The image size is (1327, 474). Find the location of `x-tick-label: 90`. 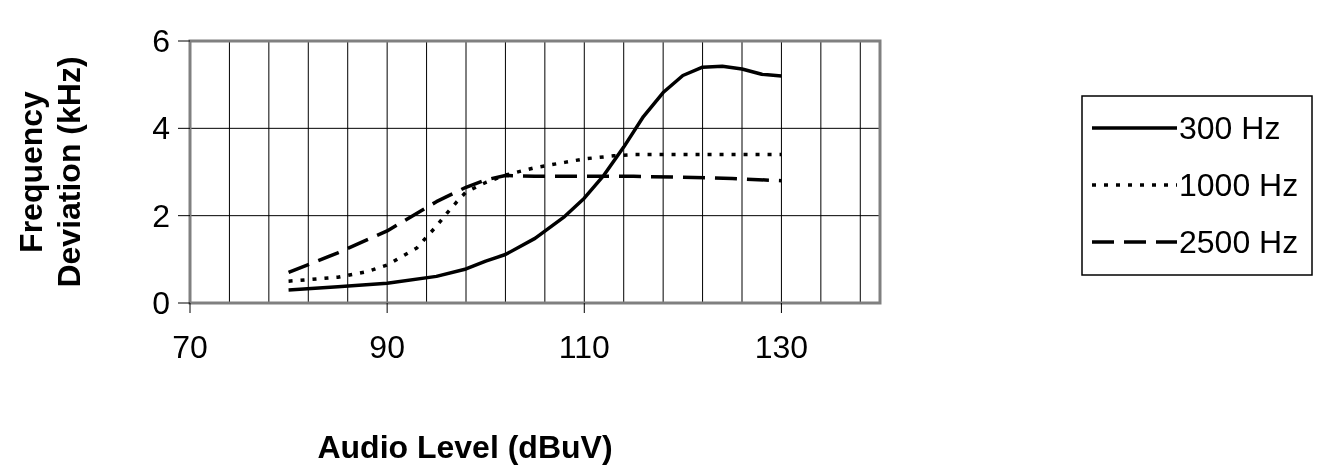

x-tick-label: 90 is located at coordinates (387, 347).